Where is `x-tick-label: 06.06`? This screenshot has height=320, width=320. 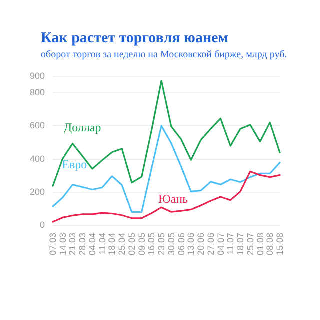 x-tick-label: 06.06 is located at coordinates (181, 244).